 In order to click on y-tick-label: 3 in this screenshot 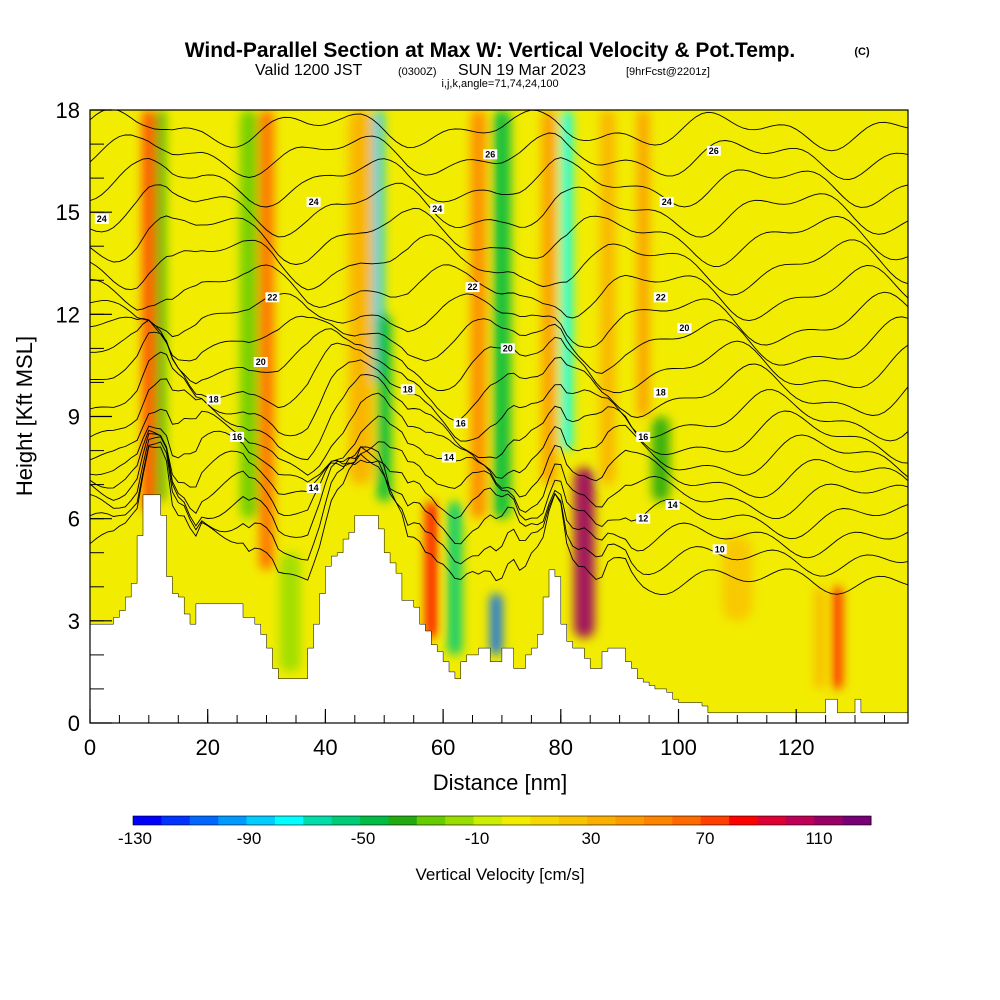, I will do `click(74, 621)`.